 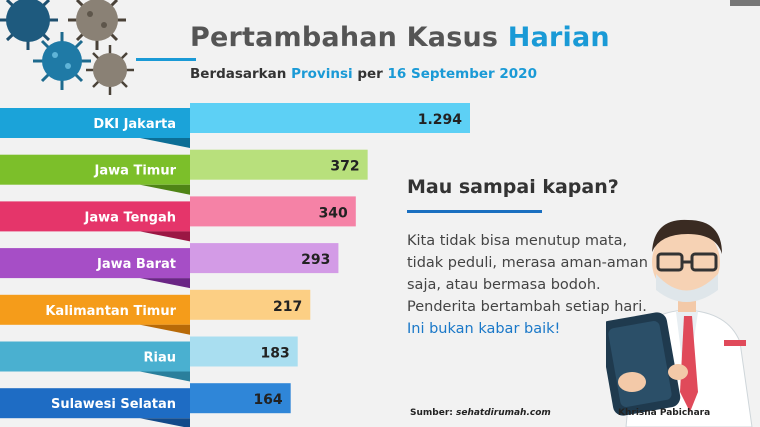 I want to click on pocket-pen-icon, so click(x=735, y=343).